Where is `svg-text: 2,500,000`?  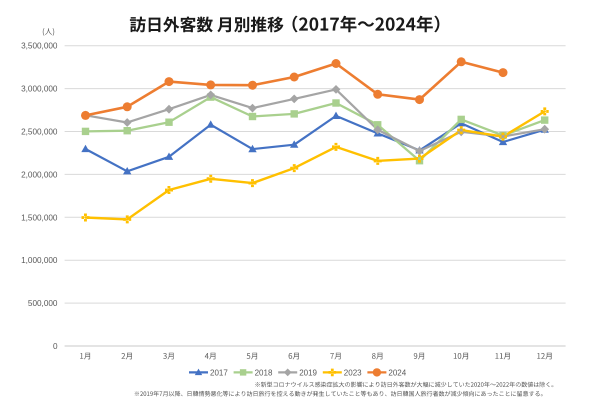
svg-text: 2,500,000 is located at coordinates (39, 132).